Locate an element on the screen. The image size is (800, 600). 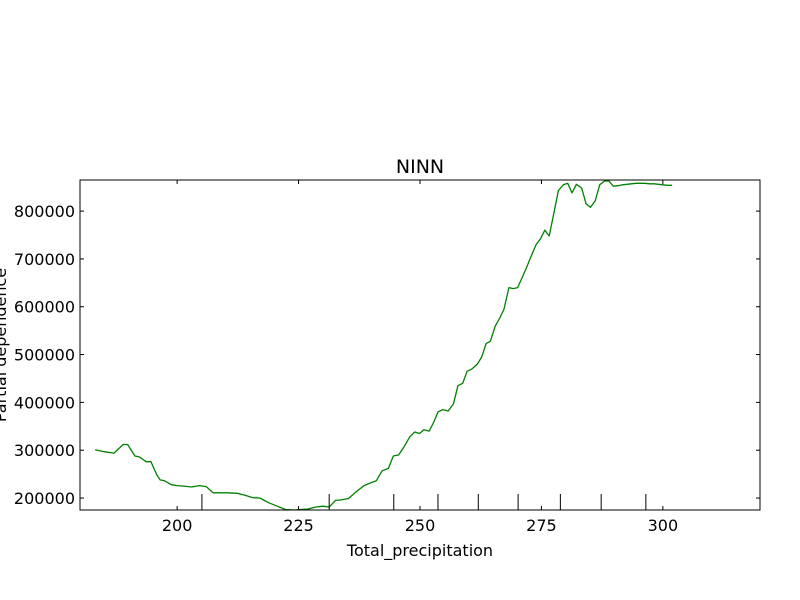
y-axis-title: Partial dependence is located at coordinates (5, 345).